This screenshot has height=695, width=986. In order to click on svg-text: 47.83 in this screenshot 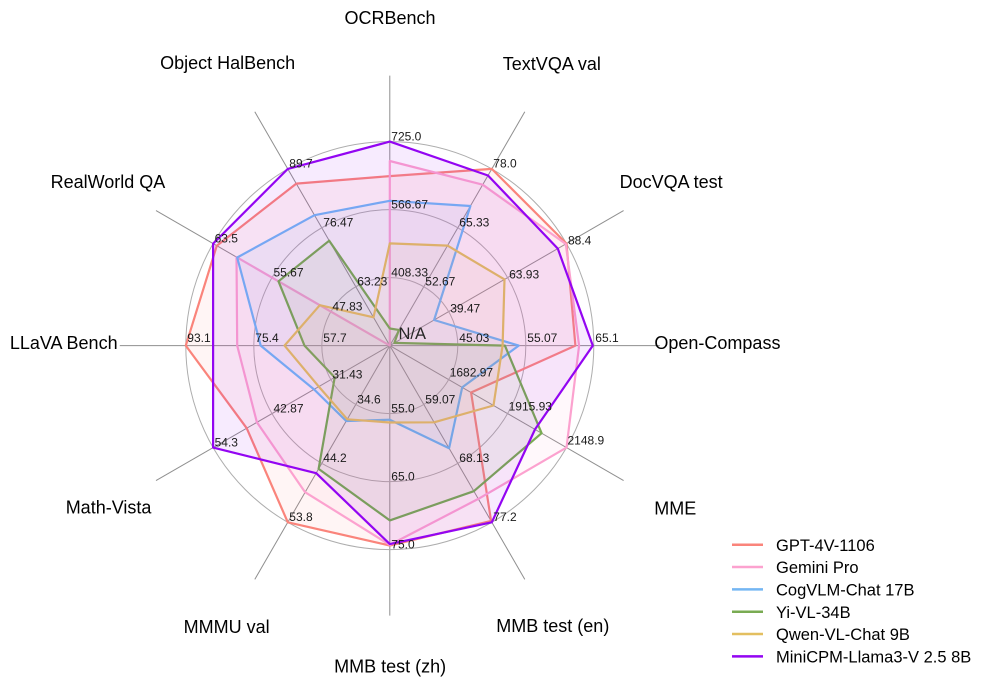, I will do `click(347, 306)`.